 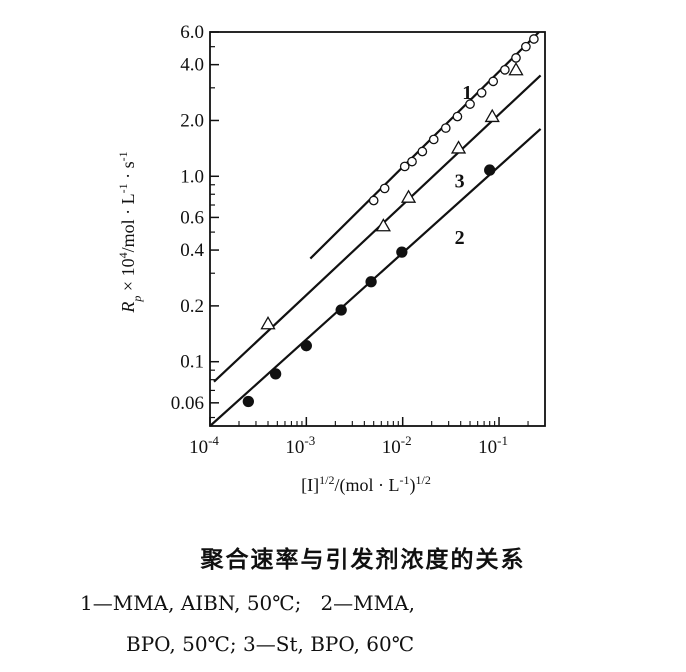 I want to click on y-axis-title: Rp × 104/mol · L-1 · s-1, so click(x=130, y=232).